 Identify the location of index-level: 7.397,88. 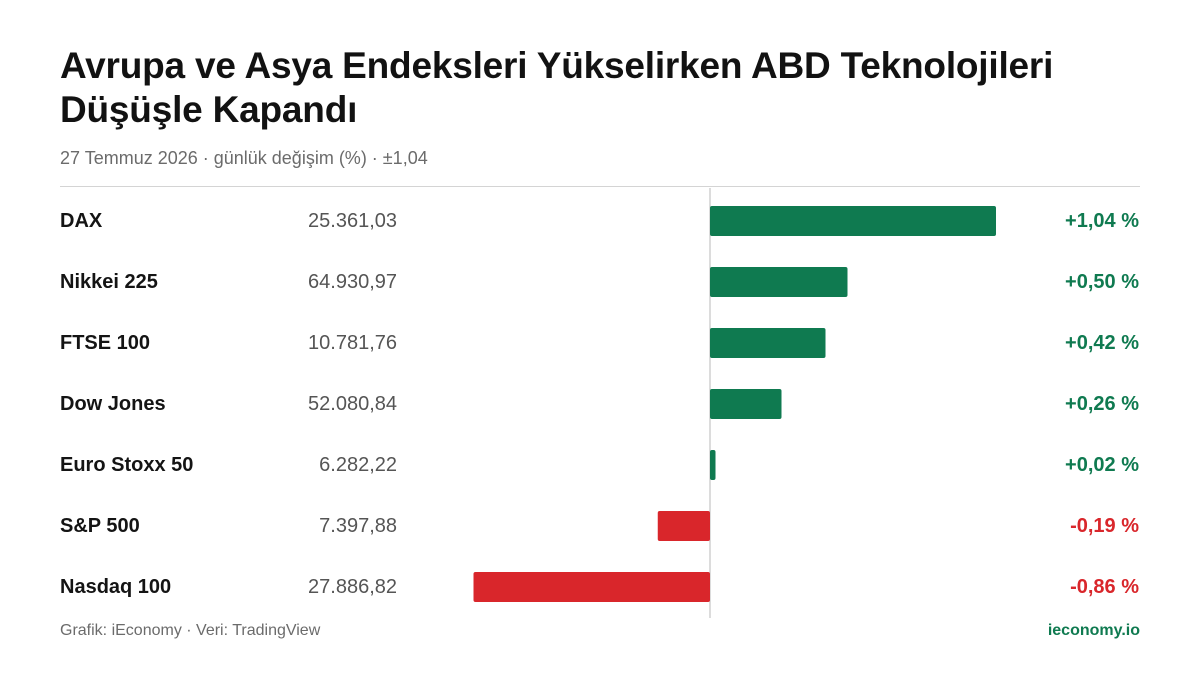
(358, 526).